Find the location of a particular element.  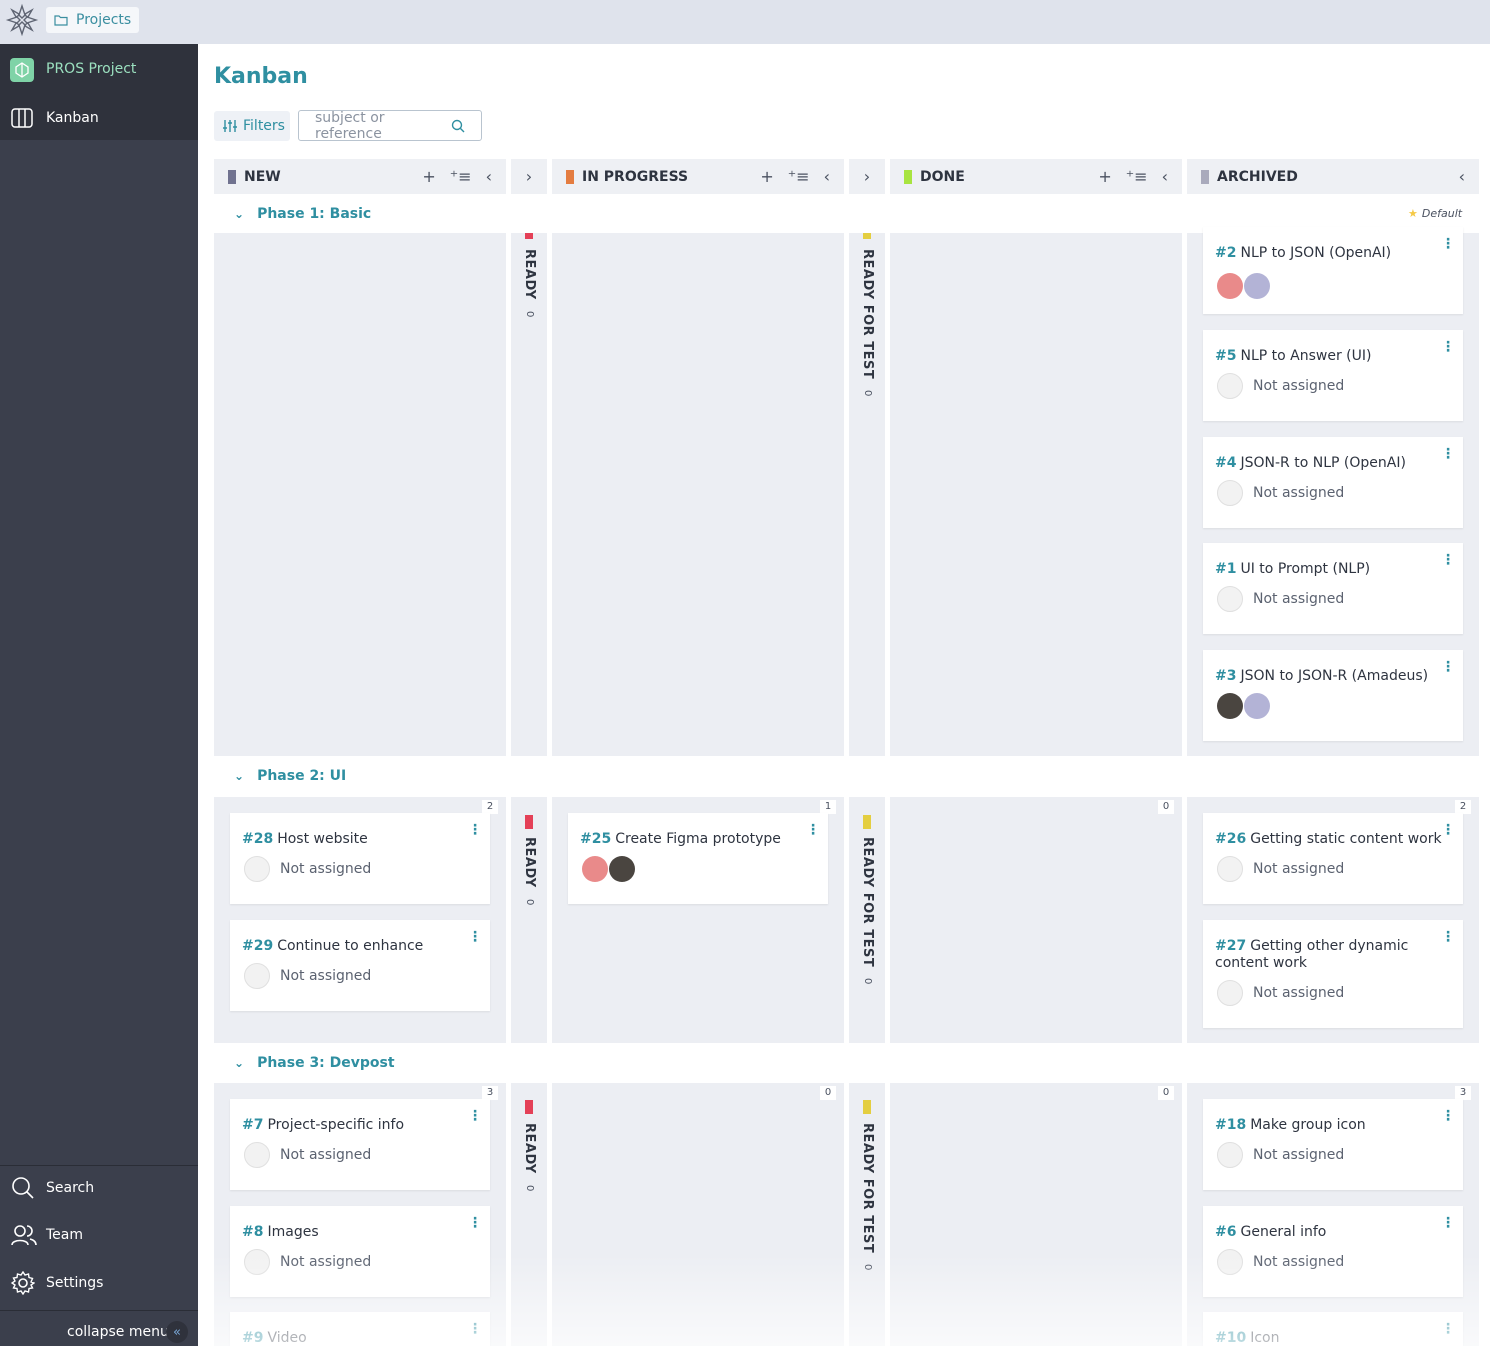

projects-button: Projects is located at coordinates (93, 20).